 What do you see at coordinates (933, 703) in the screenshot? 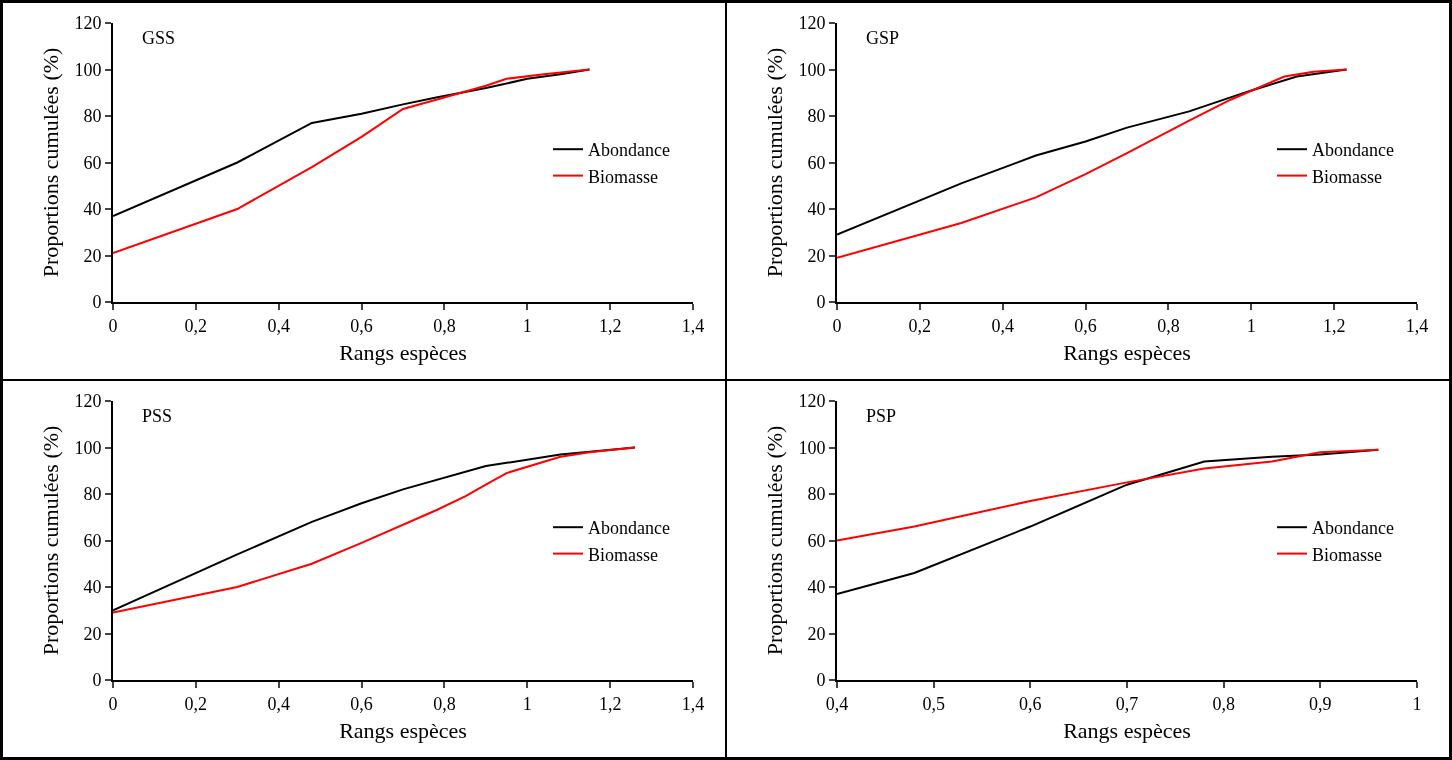
I see `x-tick-label: 0,5` at bounding box center [933, 703].